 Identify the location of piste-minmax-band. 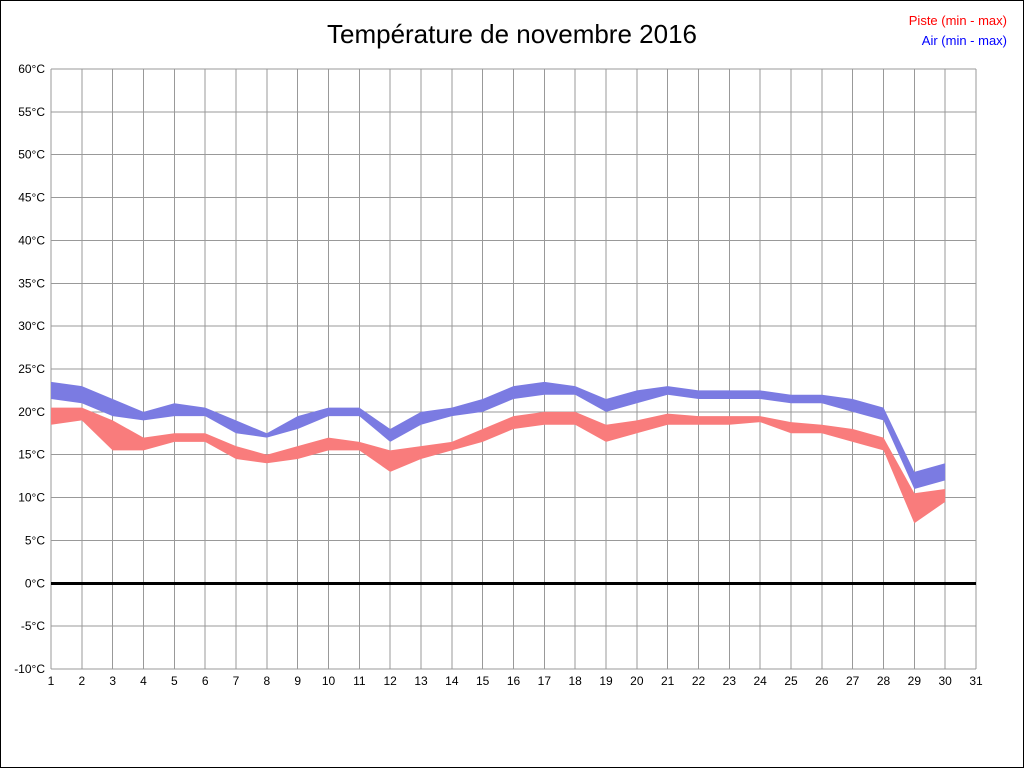
(498, 465).